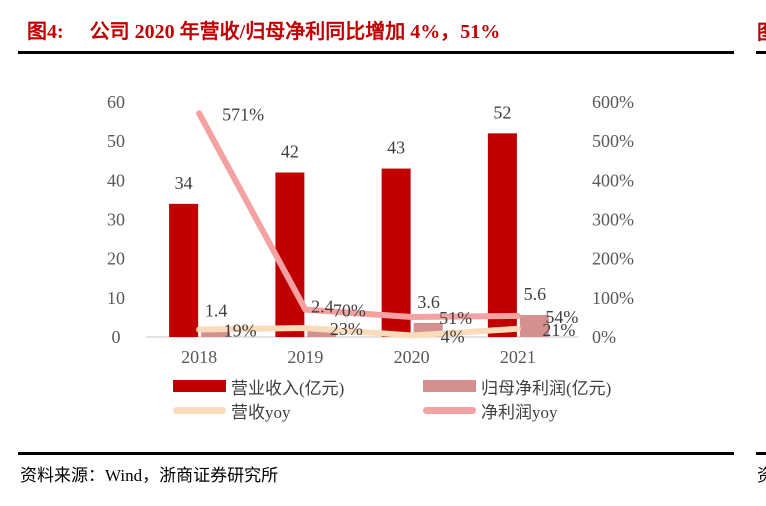  What do you see at coordinates (376, 453) in the screenshot?
I see `source-divider` at bounding box center [376, 453].